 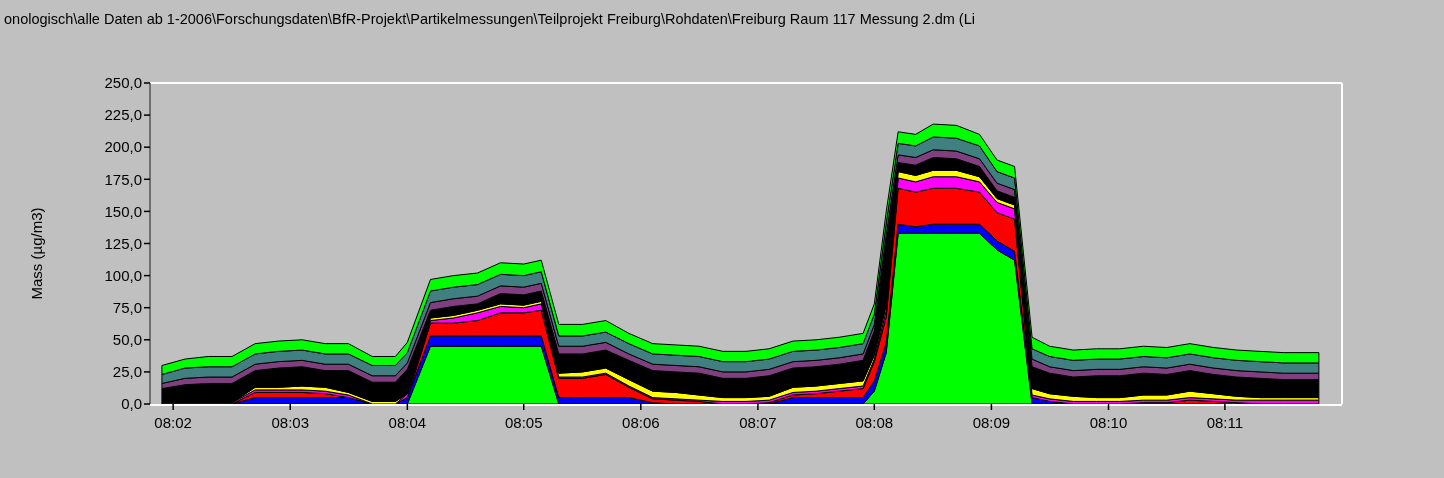 What do you see at coordinates (1108, 422) in the screenshot?
I see `x-tick-label: 08:10` at bounding box center [1108, 422].